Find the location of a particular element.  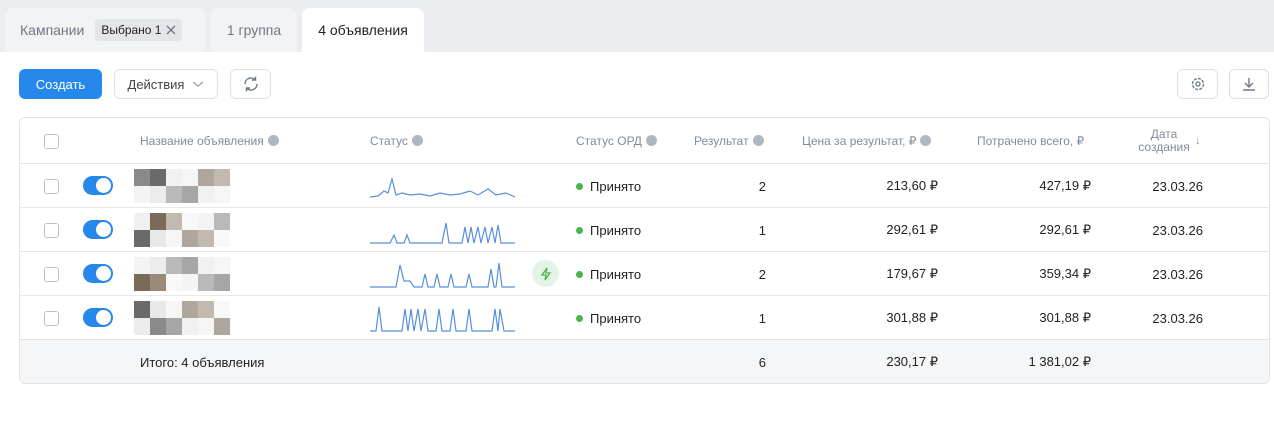

column-header: Дата создания ↓ is located at coordinates (1173, 140).